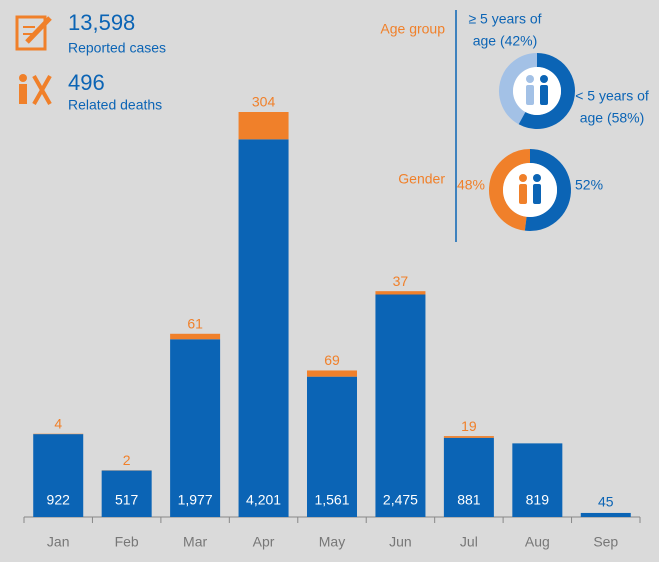  Describe the element at coordinates (117, 48) in the screenshot. I see `kpi-label: Reported cases` at that location.